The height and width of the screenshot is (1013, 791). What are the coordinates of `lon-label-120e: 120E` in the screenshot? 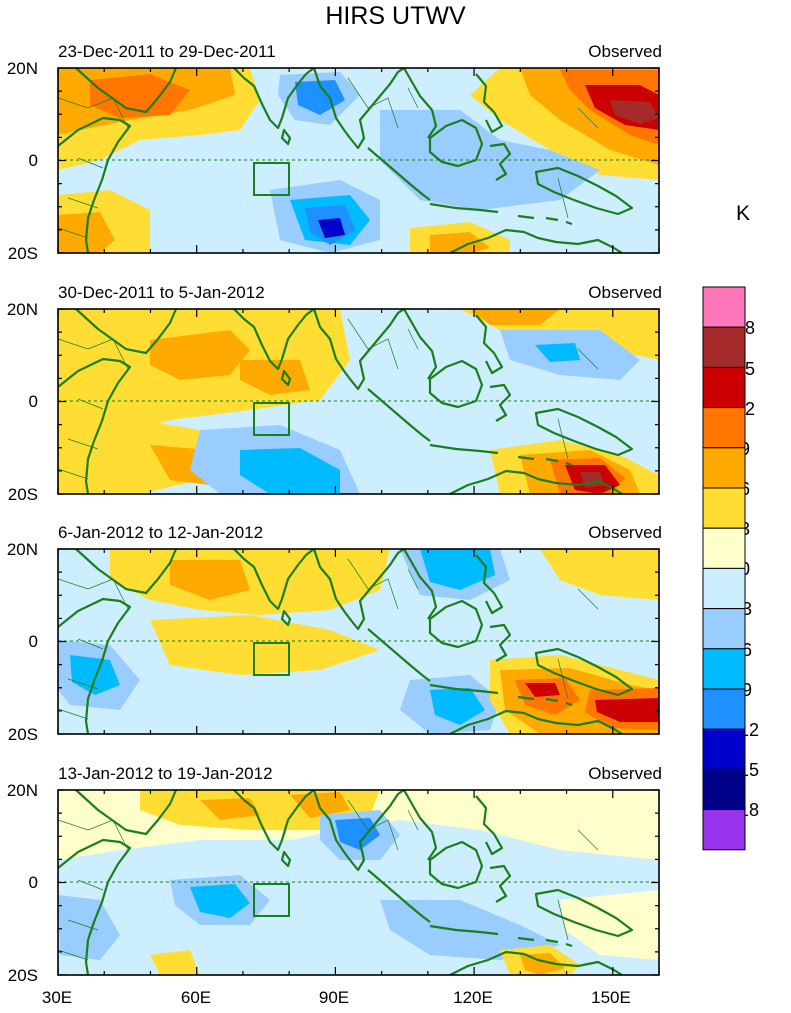 It's located at (473, 997).